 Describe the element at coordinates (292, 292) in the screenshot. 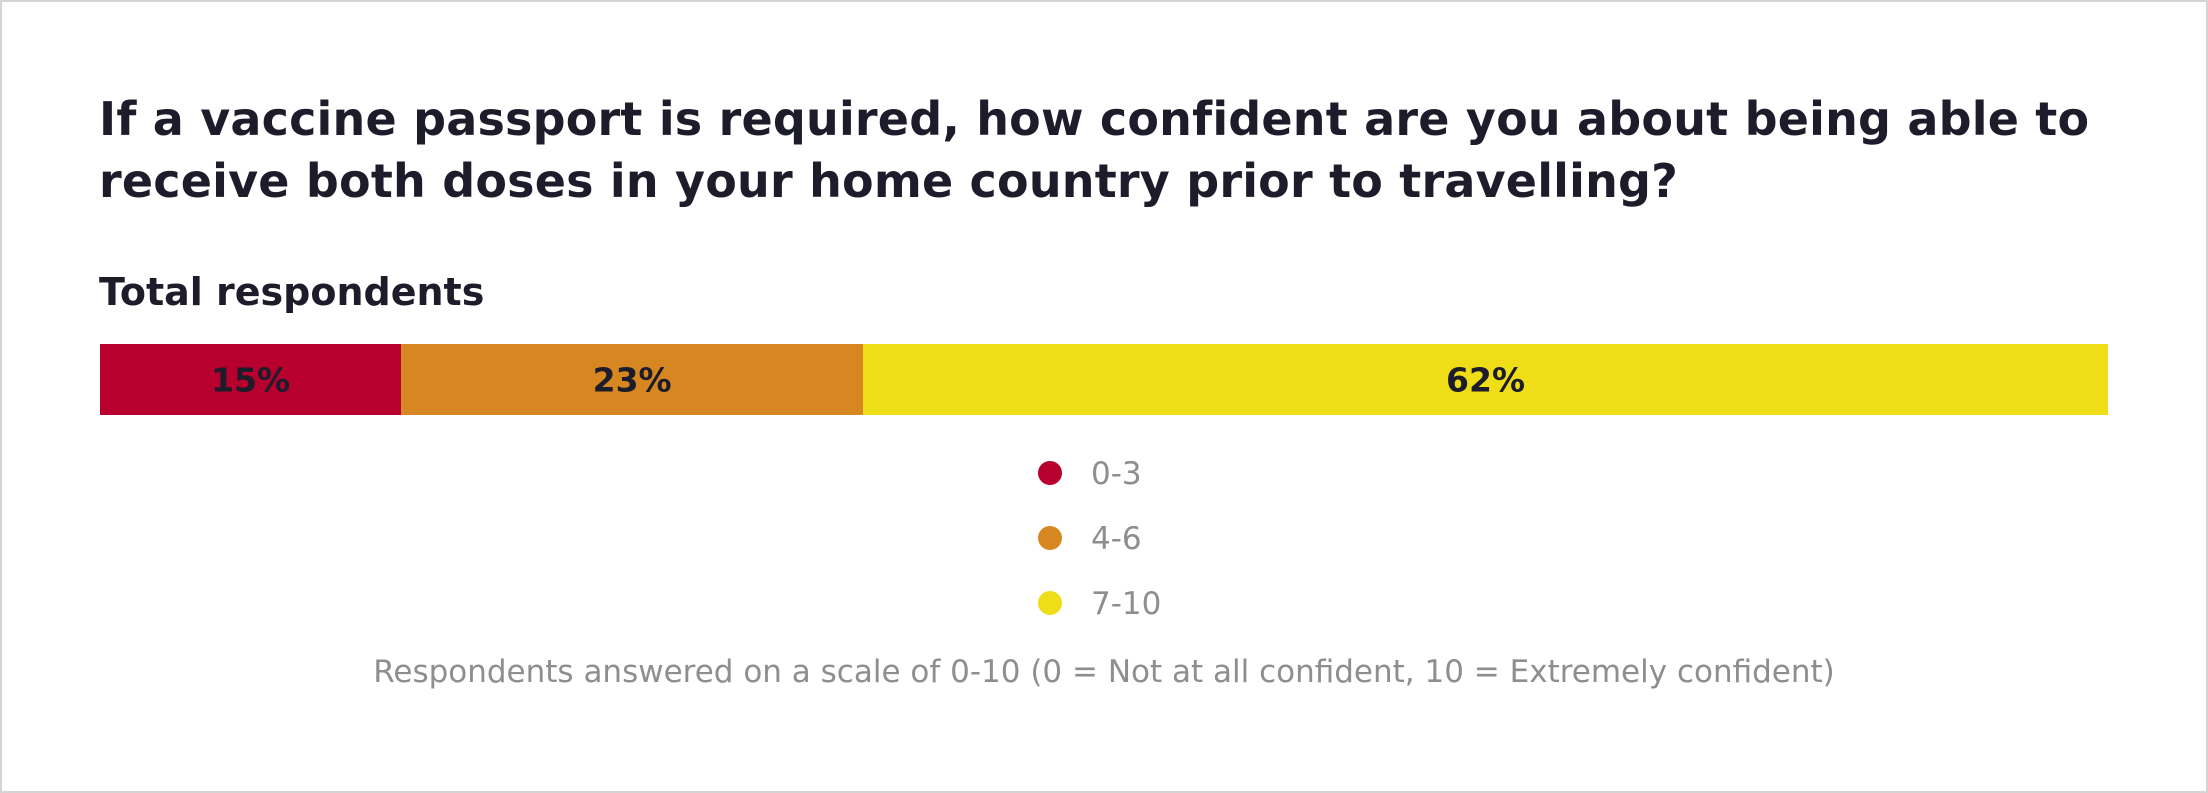

I see `chart-subtitle: Total respondents` at that location.